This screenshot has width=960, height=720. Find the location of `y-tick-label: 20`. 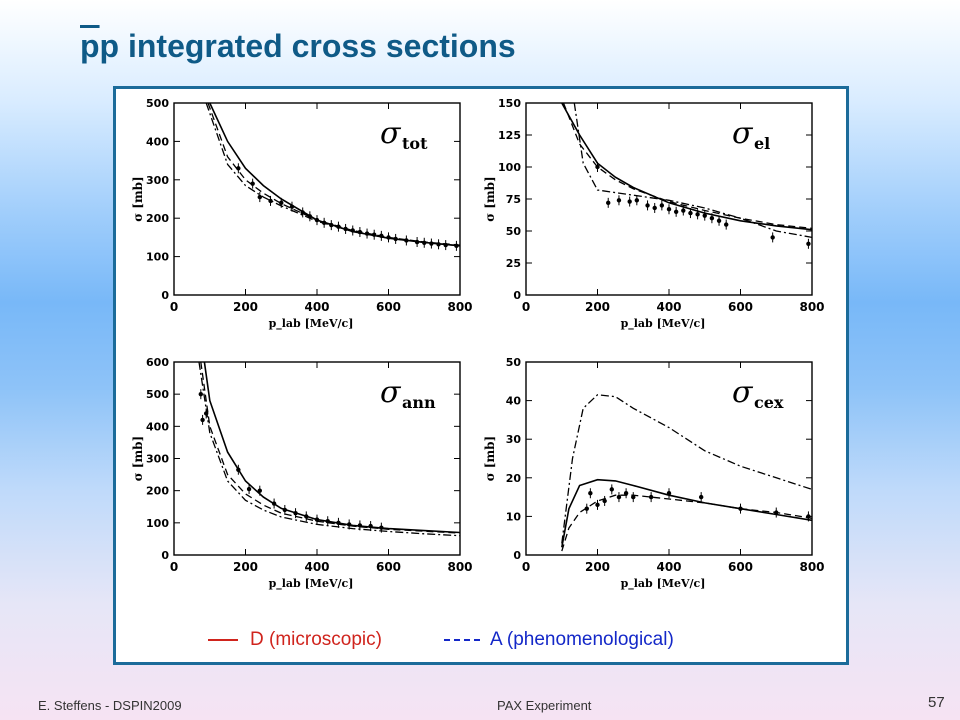

y-tick-label: 20 is located at coordinates (514, 478).